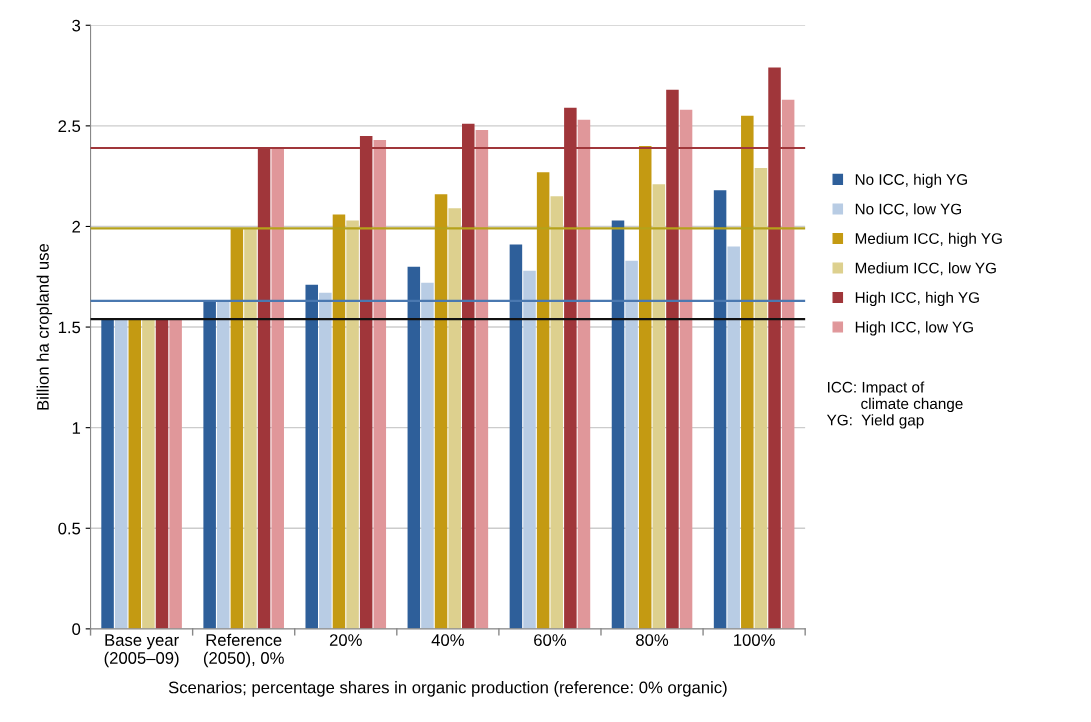 The width and height of the screenshot is (1091, 722). I want to click on legend-label: Medium ICC, low YG, so click(925, 269).